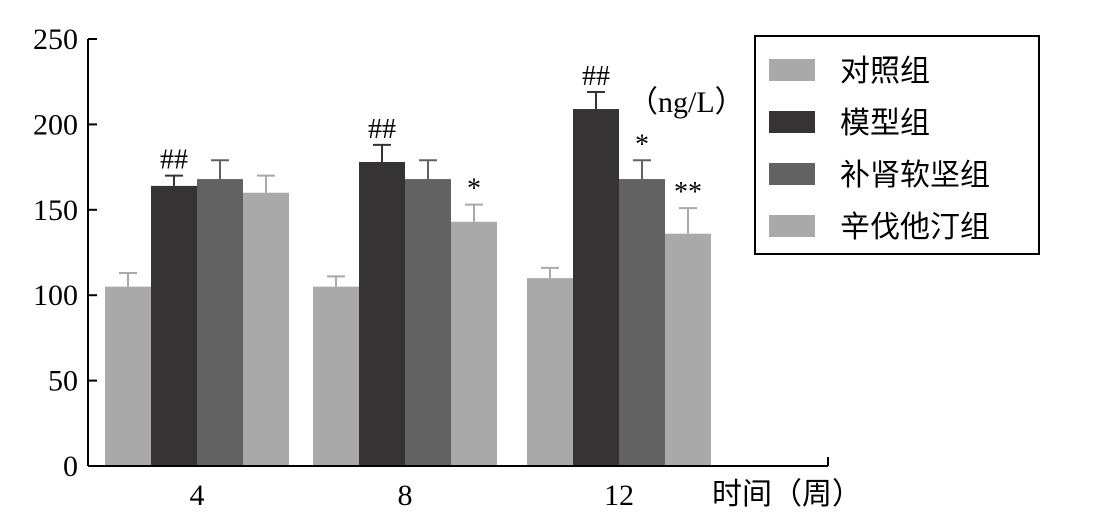 Image resolution: width=1096 pixels, height=523 pixels. What do you see at coordinates (55, 210) in the screenshot?
I see `y-tick-label-150: 150` at bounding box center [55, 210].